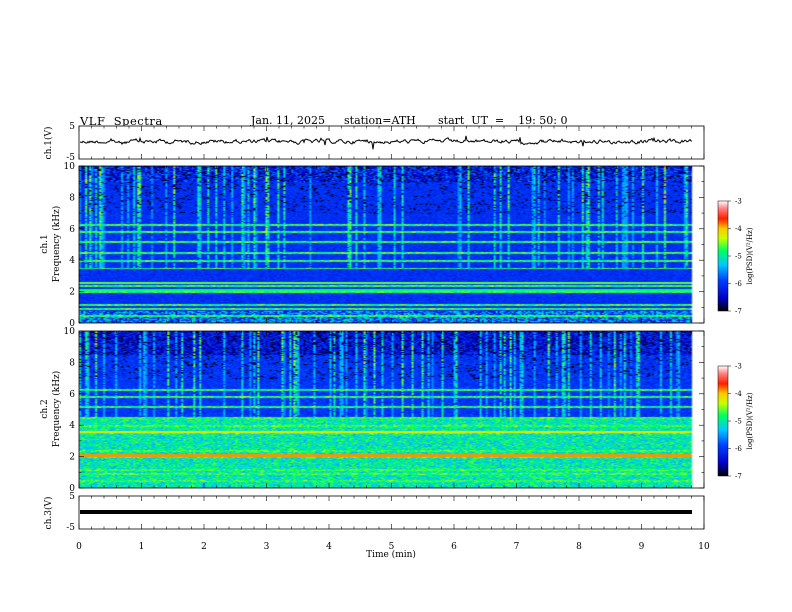 The image size is (792, 612). I want to click on ch2-colorbar-label: log(PSD)(V²/Hz), so click(750, 420).